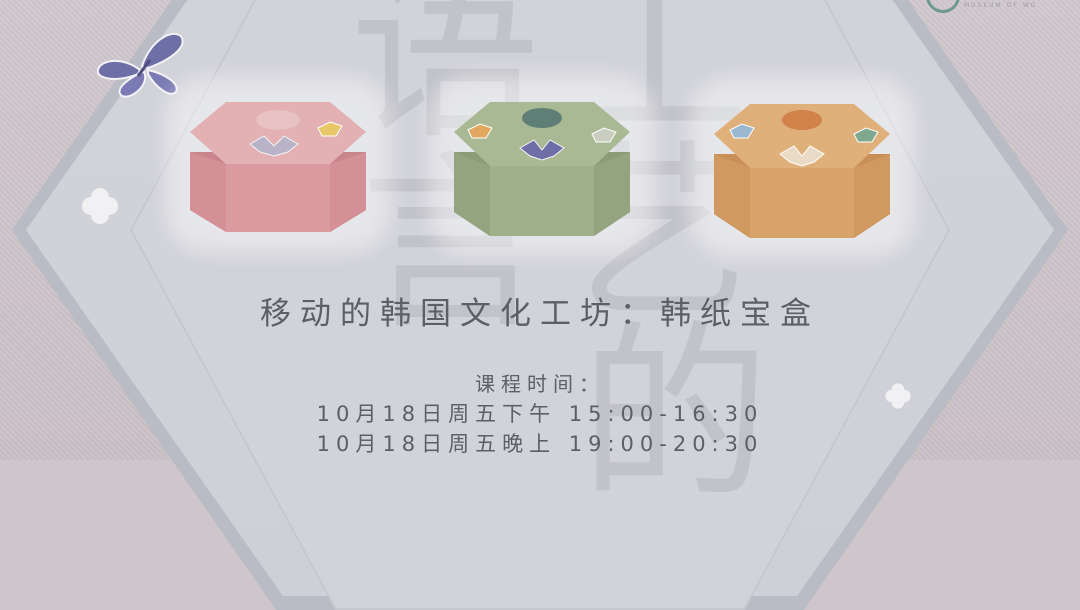 The height and width of the screenshot is (610, 1080). Describe the element at coordinates (1001, 5) in the screenshot. I see `museum-logo-text: MUSEUM OF WG` at that location.